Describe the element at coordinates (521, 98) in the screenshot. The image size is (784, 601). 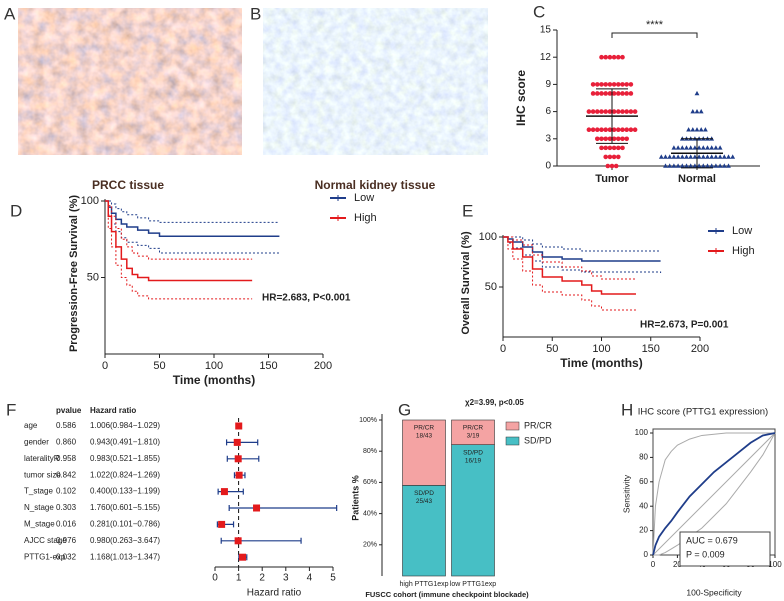
I see `y-axis-label: IHC score` at that location.